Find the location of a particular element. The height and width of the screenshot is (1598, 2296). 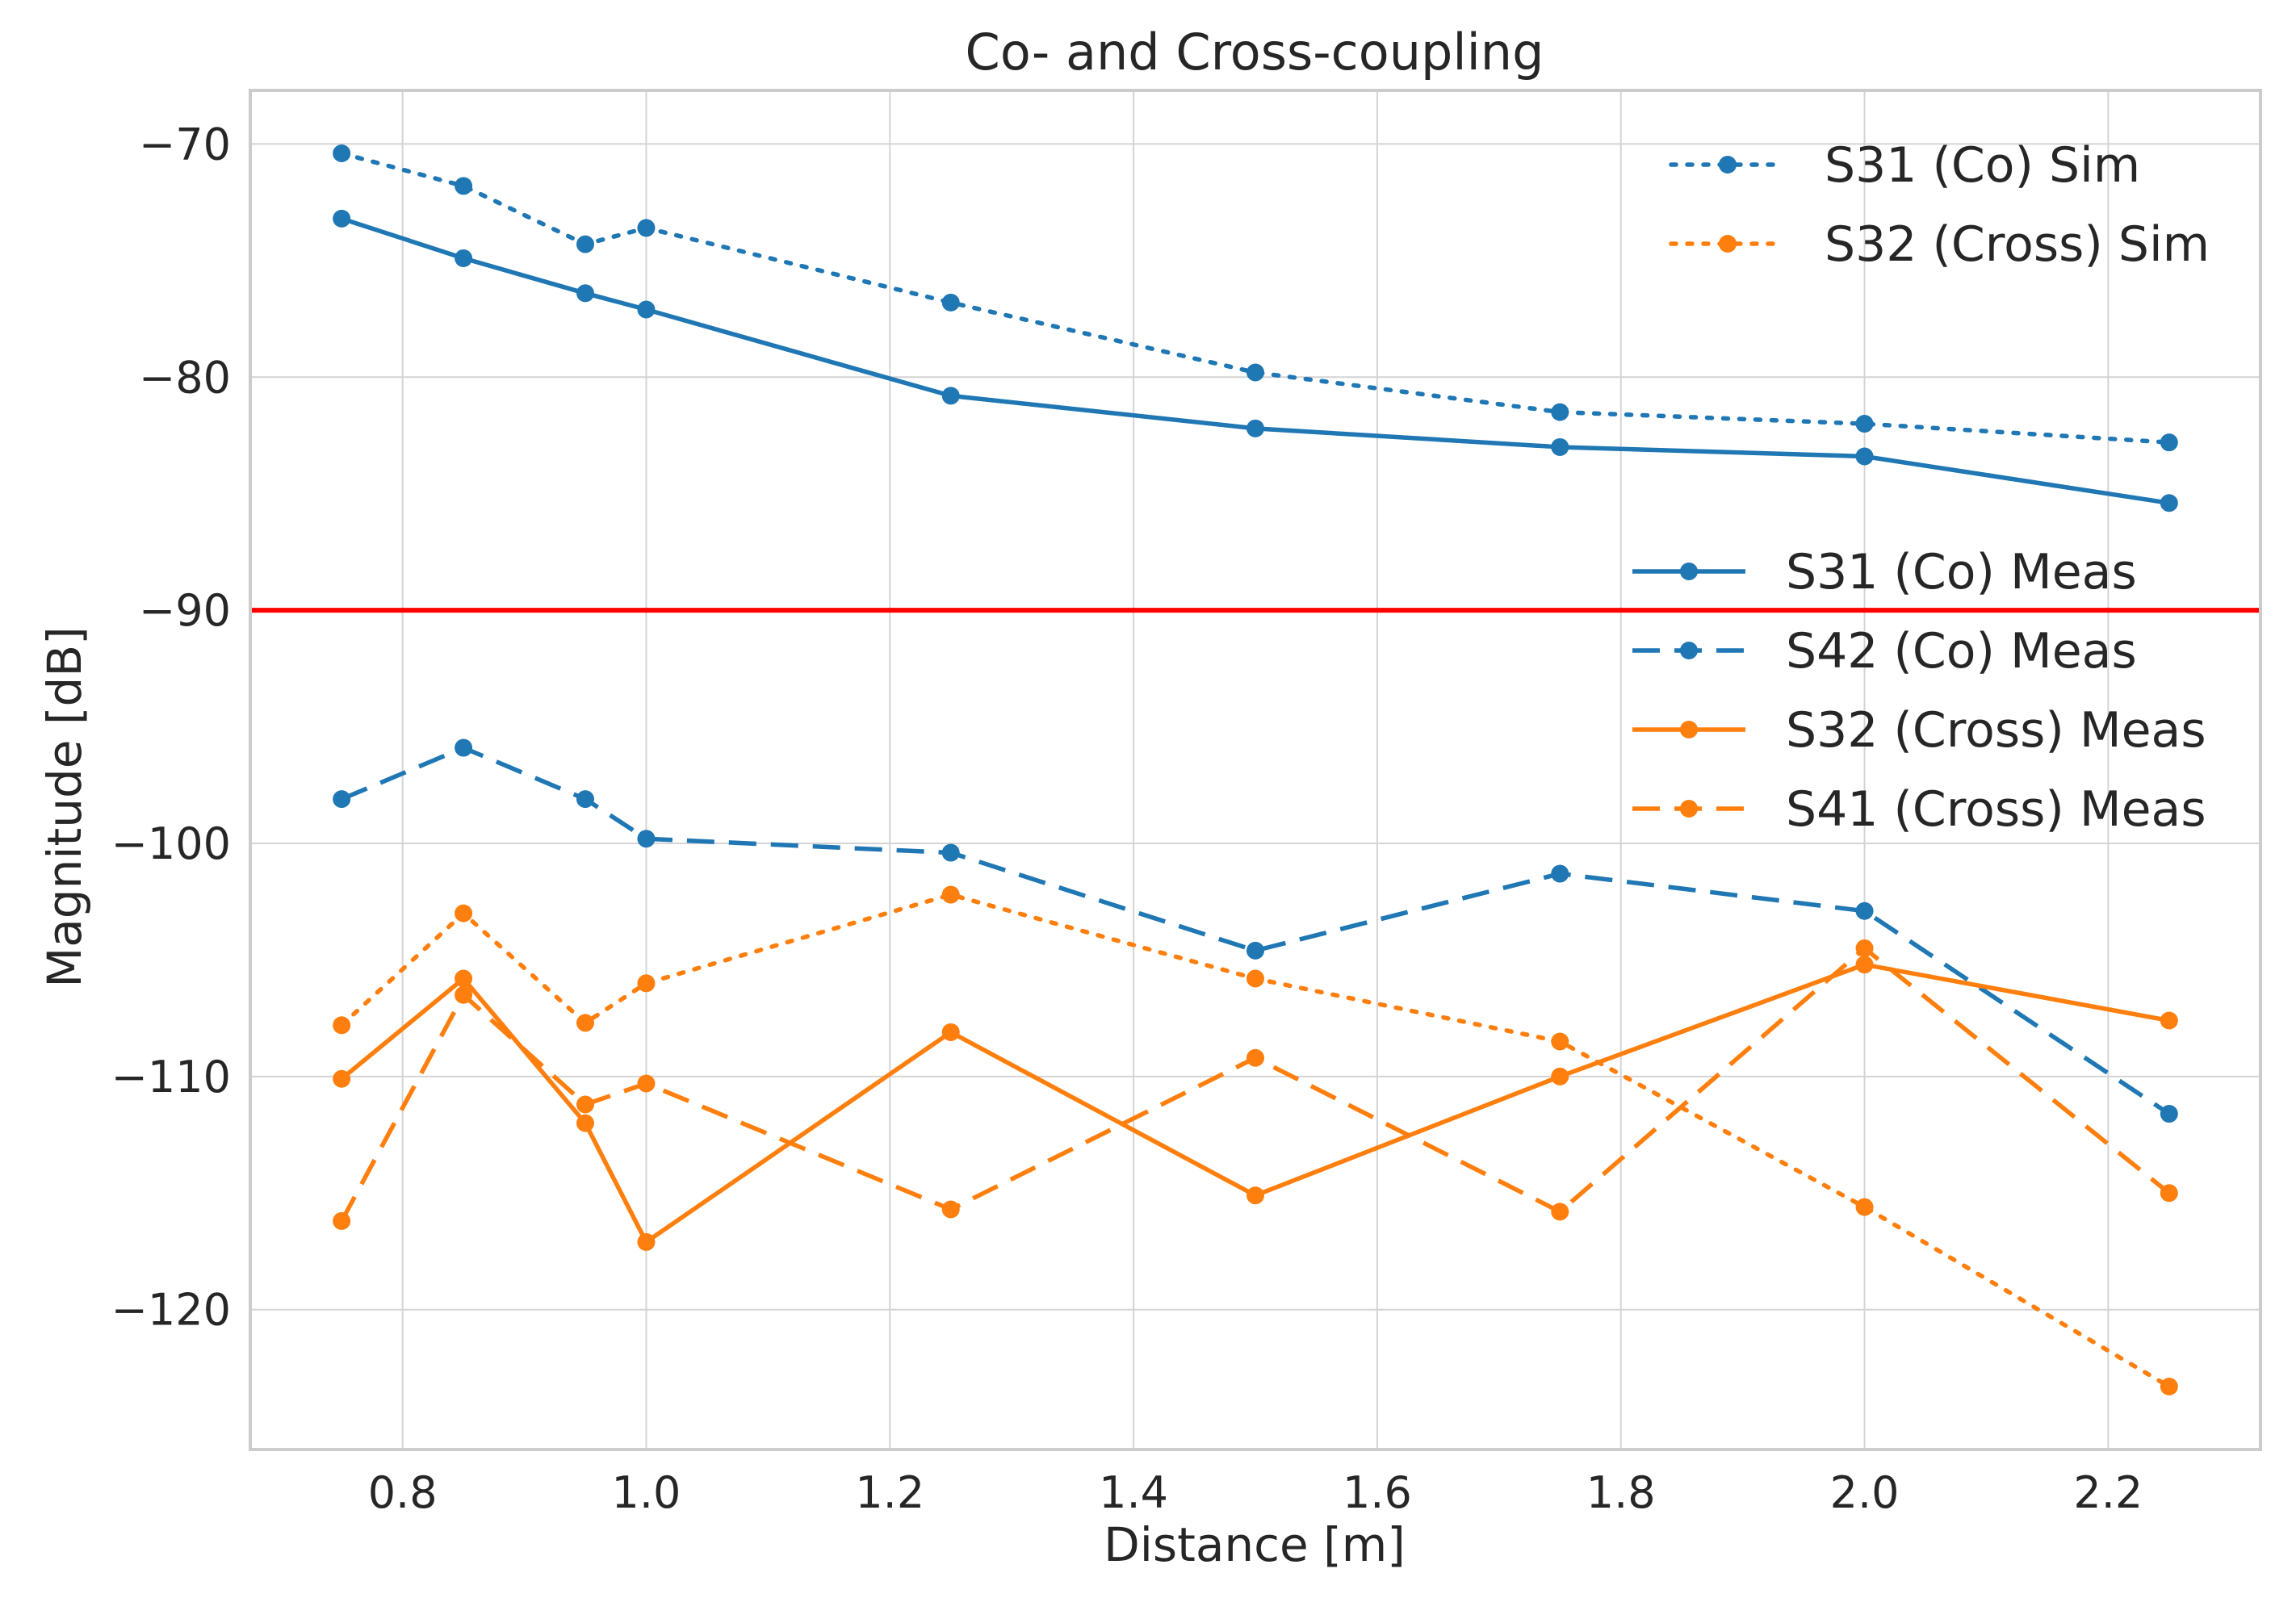

x-tick-label: 1.0 is located at coordinates (646, 1492).